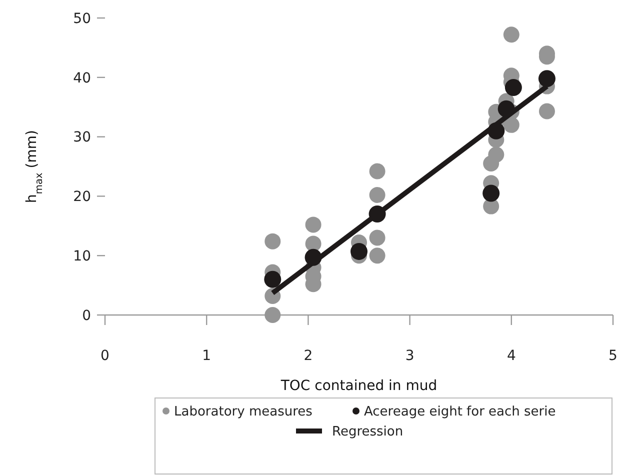 The width and height of the screenshot is (629, 475). Describe the element at coordinates (511, 356) in the screenshot. I see `x-tick-label: 4` at that location.